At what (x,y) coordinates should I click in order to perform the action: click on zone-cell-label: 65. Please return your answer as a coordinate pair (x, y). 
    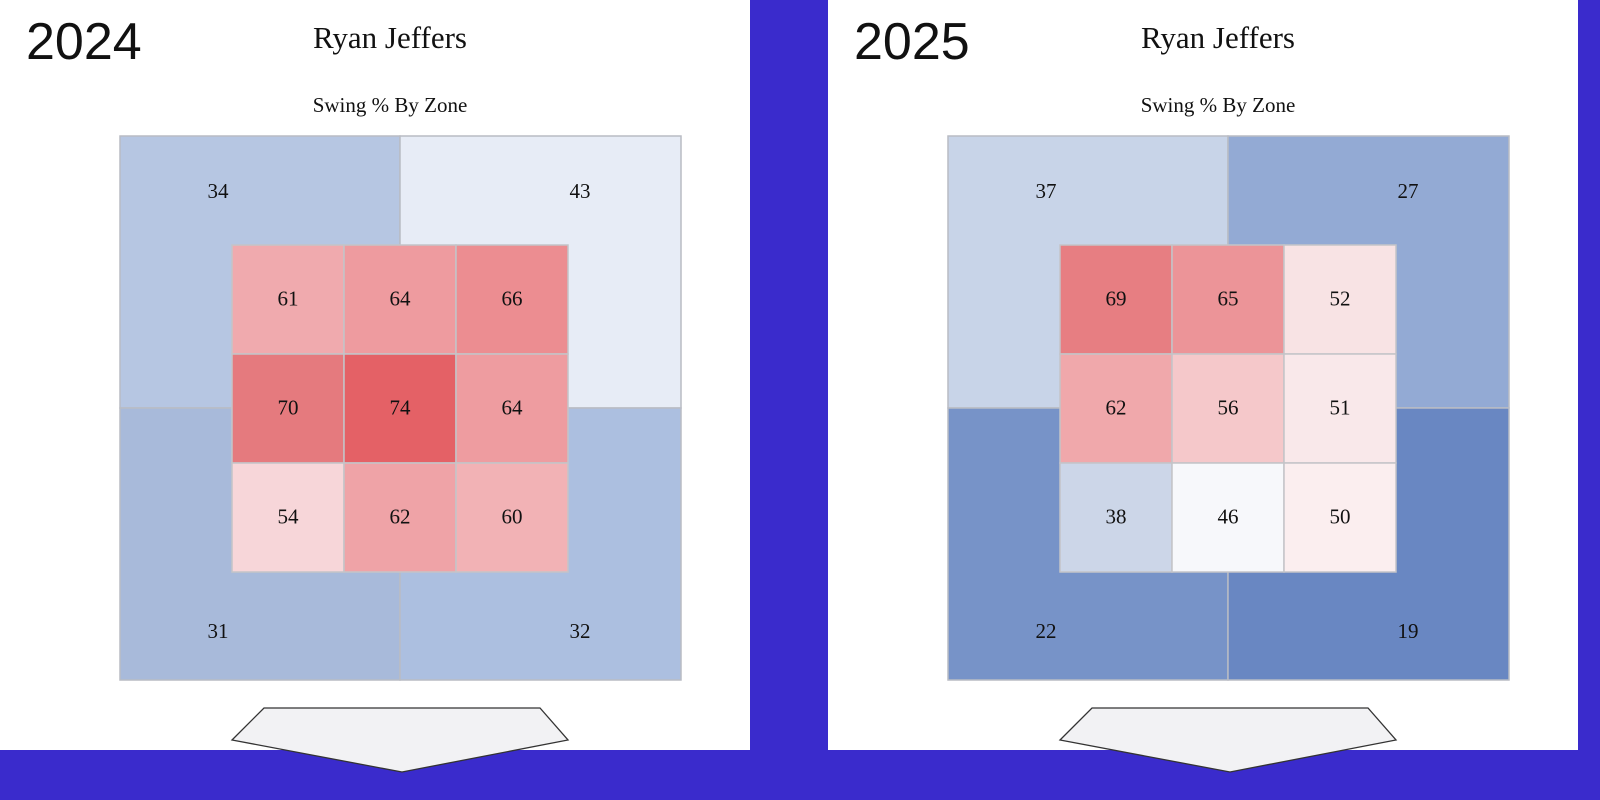
    Looking at the image, I should click on (1228, 298).